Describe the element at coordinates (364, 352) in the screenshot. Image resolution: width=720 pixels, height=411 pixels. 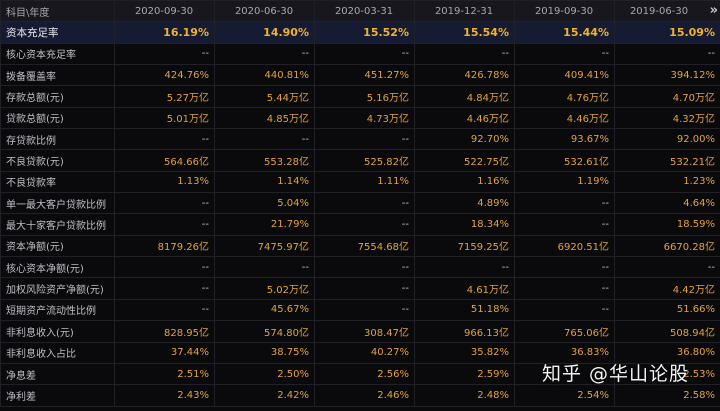
I see `value-cell: 40.27%` at that location.